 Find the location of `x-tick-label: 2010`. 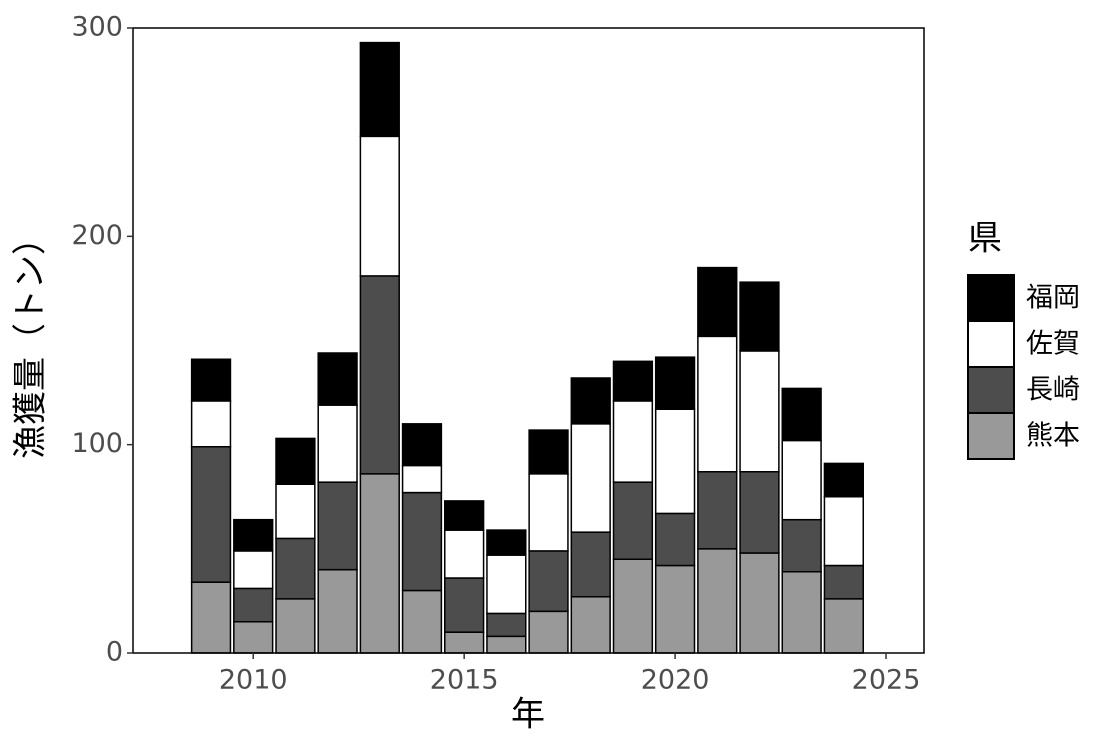

x-tick-label: 2010 is located at coordinates (253, 680).